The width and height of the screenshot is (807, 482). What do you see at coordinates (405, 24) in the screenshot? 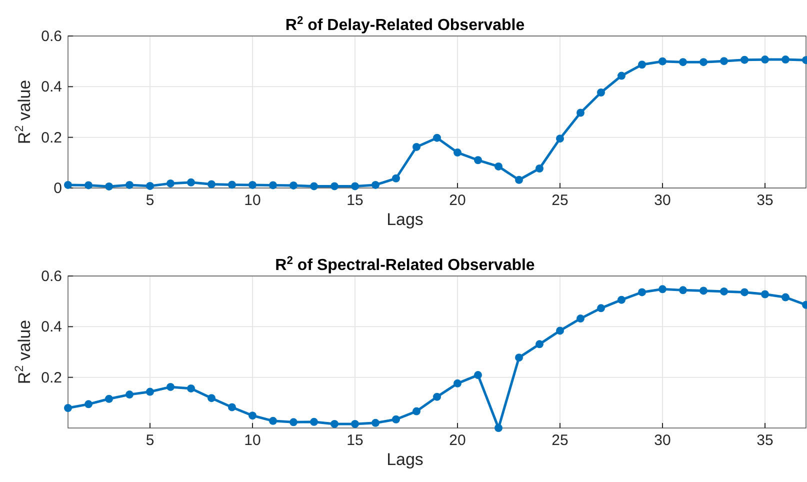
I see `chart-title: R$^{2}$ of Delay-Related Observable` at bounding box center [405, 24].